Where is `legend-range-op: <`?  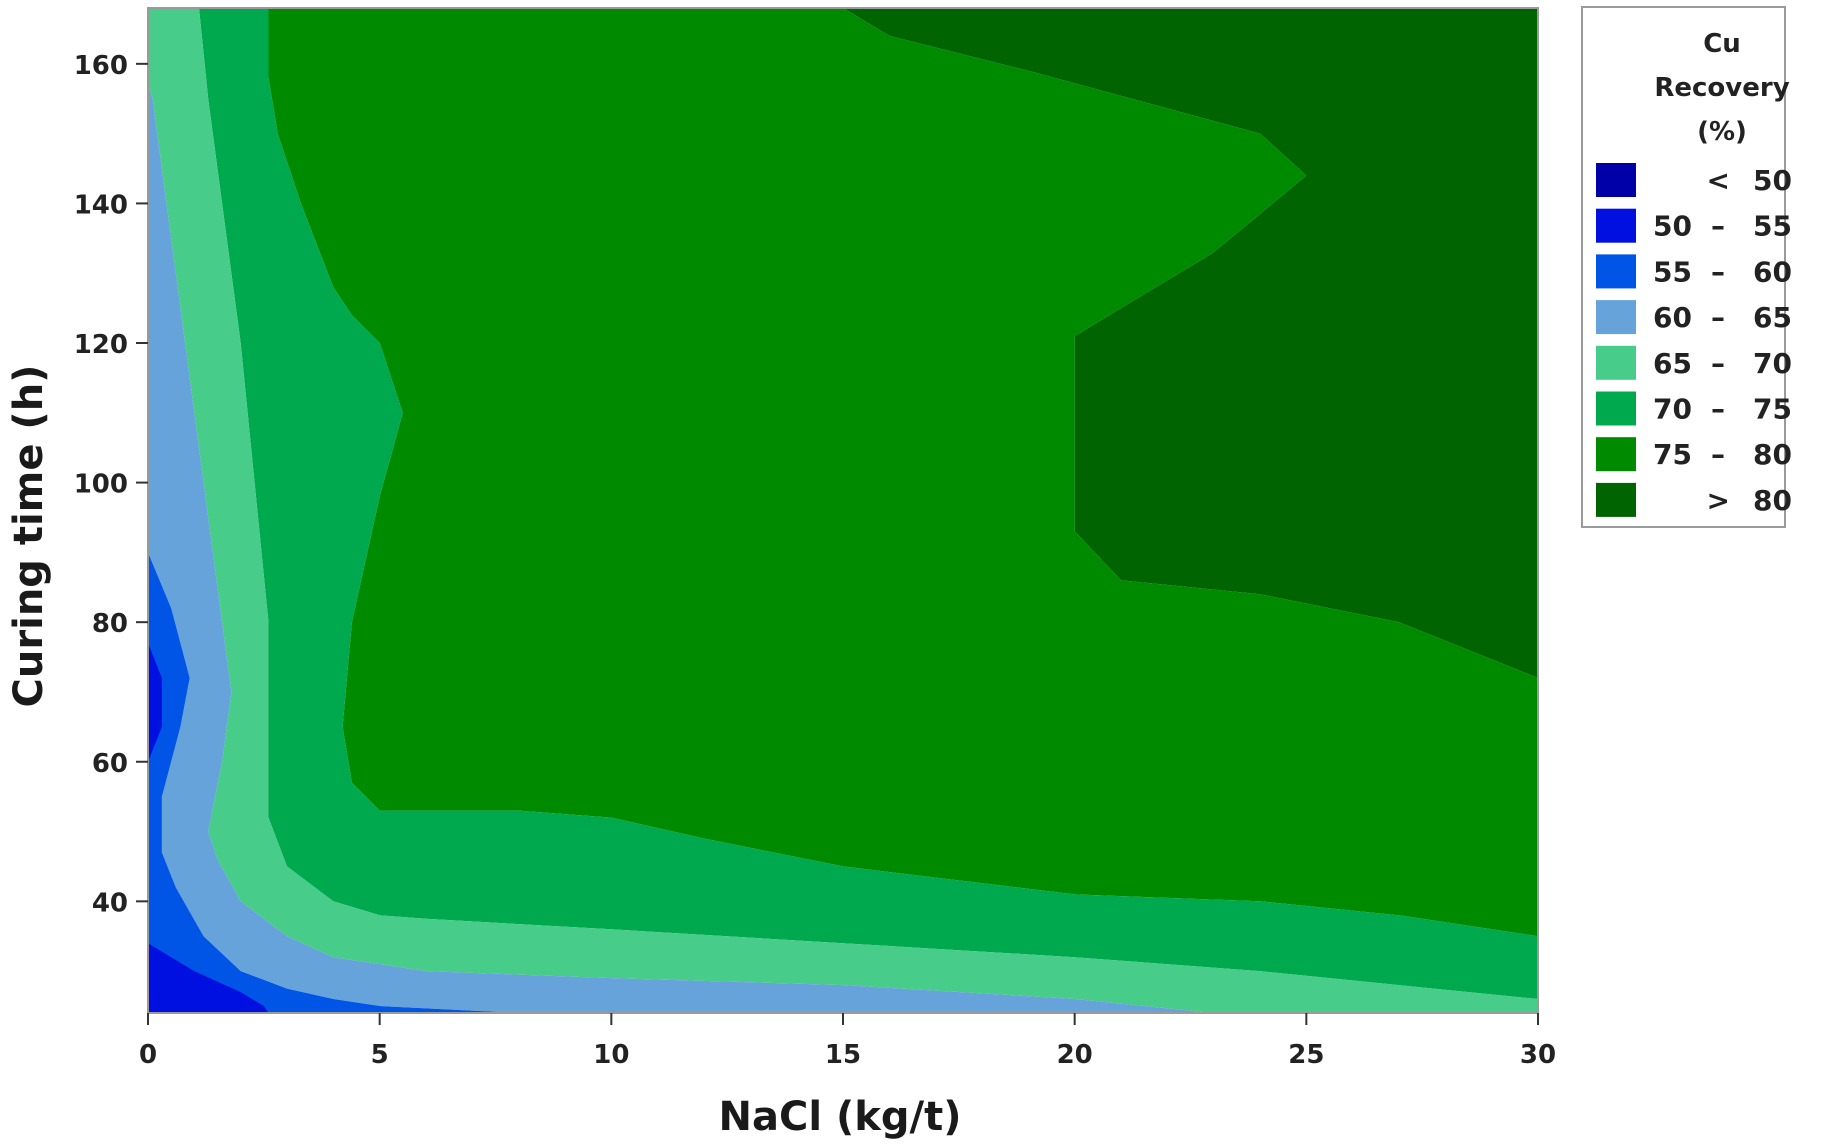
legend-range-op: < is located at coordinates (1718, 180).